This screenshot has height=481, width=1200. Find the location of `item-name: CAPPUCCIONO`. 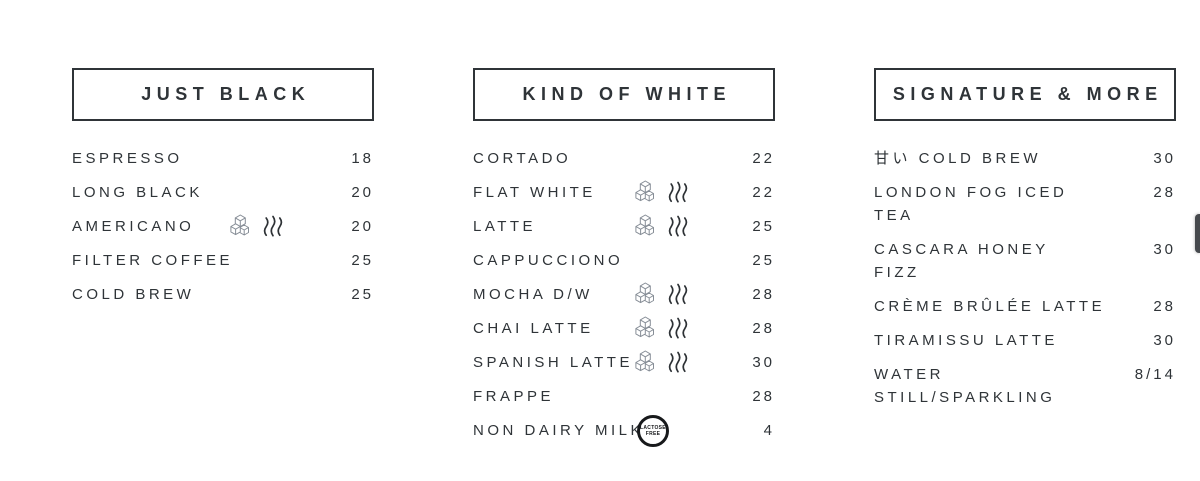

item-name: CAPPUCCIONO is located at coordinates (548, 260).